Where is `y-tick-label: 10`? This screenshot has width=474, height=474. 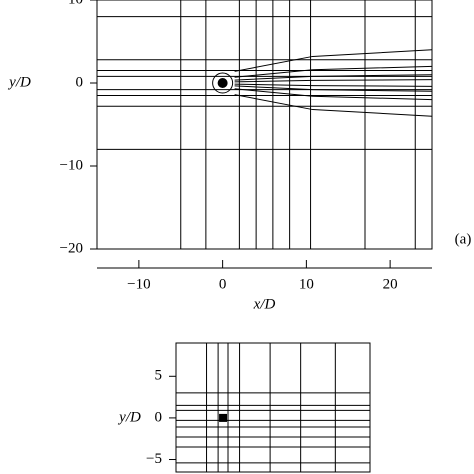
y-tick-label: 10 is located at coordinates (75, 3).